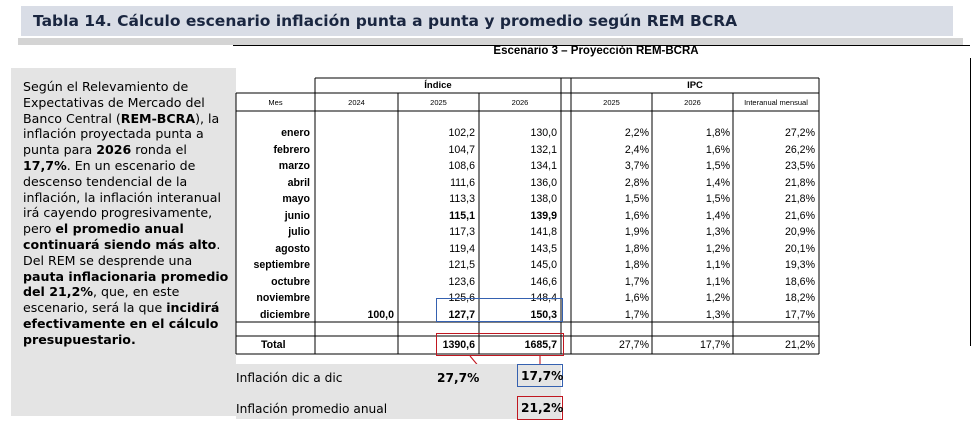 The height and width of the screenshot is (433, 977). What do you see at coordinates (543, 166) in the screenshot?
I see `row-indice-2026: 134,1` at bounding box center [543, 166].